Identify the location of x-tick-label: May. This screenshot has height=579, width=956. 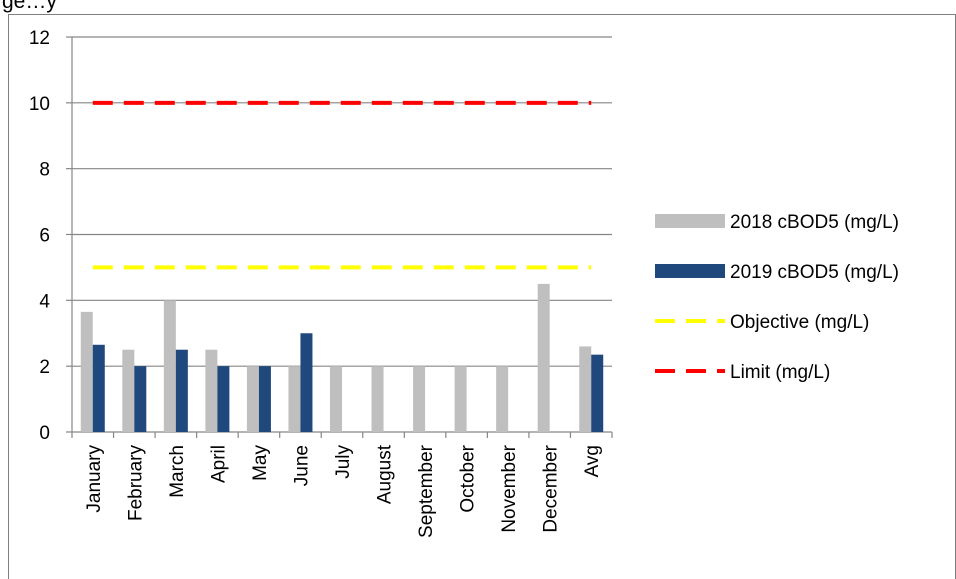
(260, 463).